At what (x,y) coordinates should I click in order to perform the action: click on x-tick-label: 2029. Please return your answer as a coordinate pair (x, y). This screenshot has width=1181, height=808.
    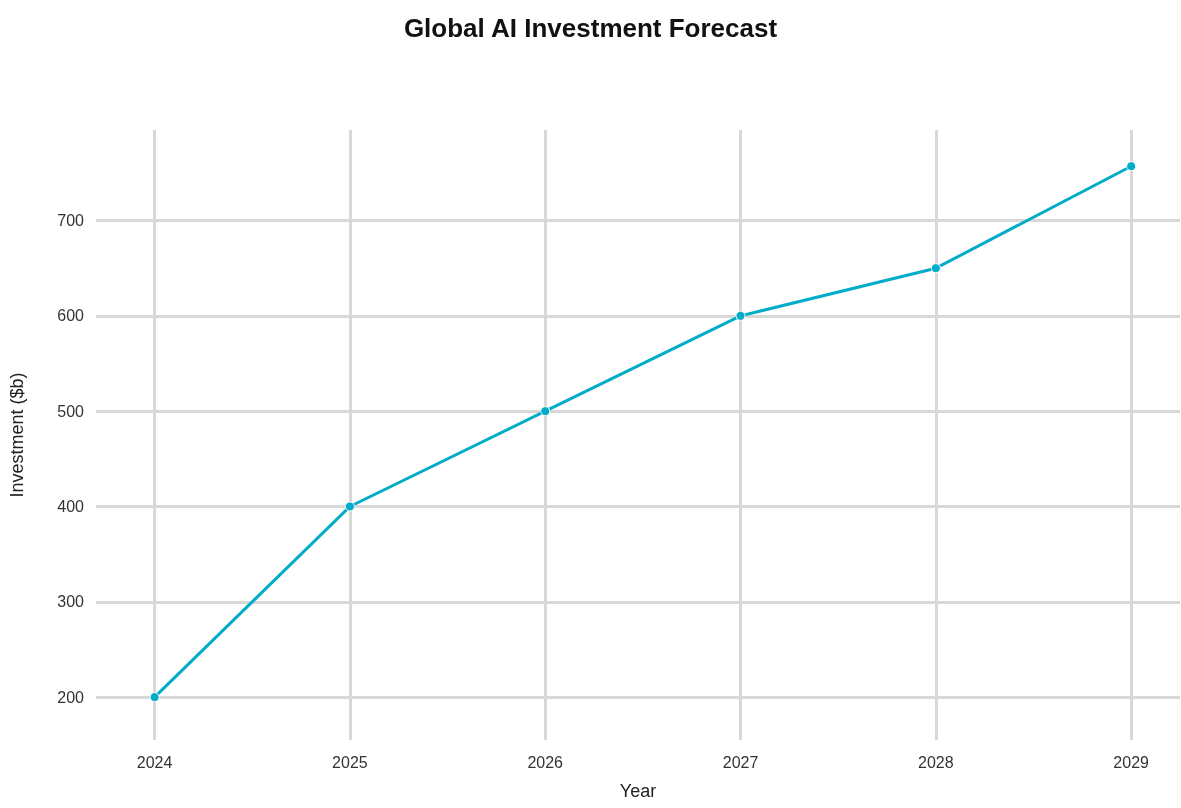
    Looking at the image, I should click on (1131, 762).